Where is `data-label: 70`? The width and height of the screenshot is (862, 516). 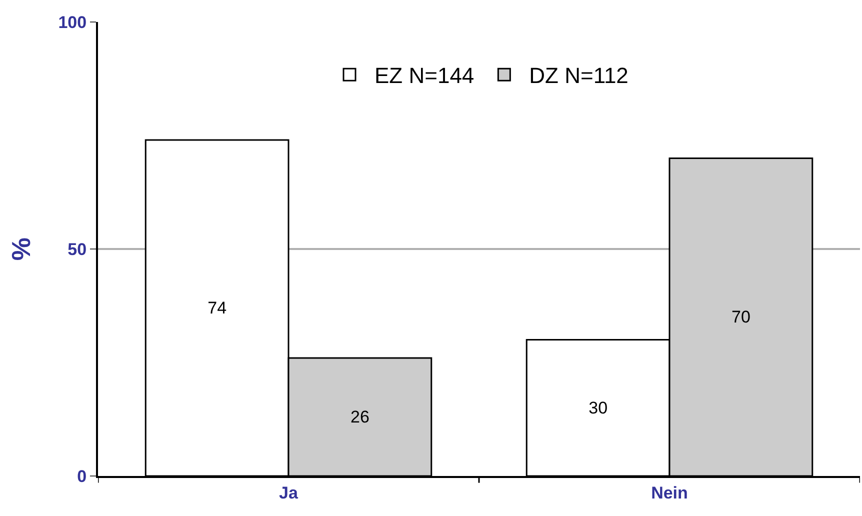
data-label: 70 is located at coordinates (740, 317).